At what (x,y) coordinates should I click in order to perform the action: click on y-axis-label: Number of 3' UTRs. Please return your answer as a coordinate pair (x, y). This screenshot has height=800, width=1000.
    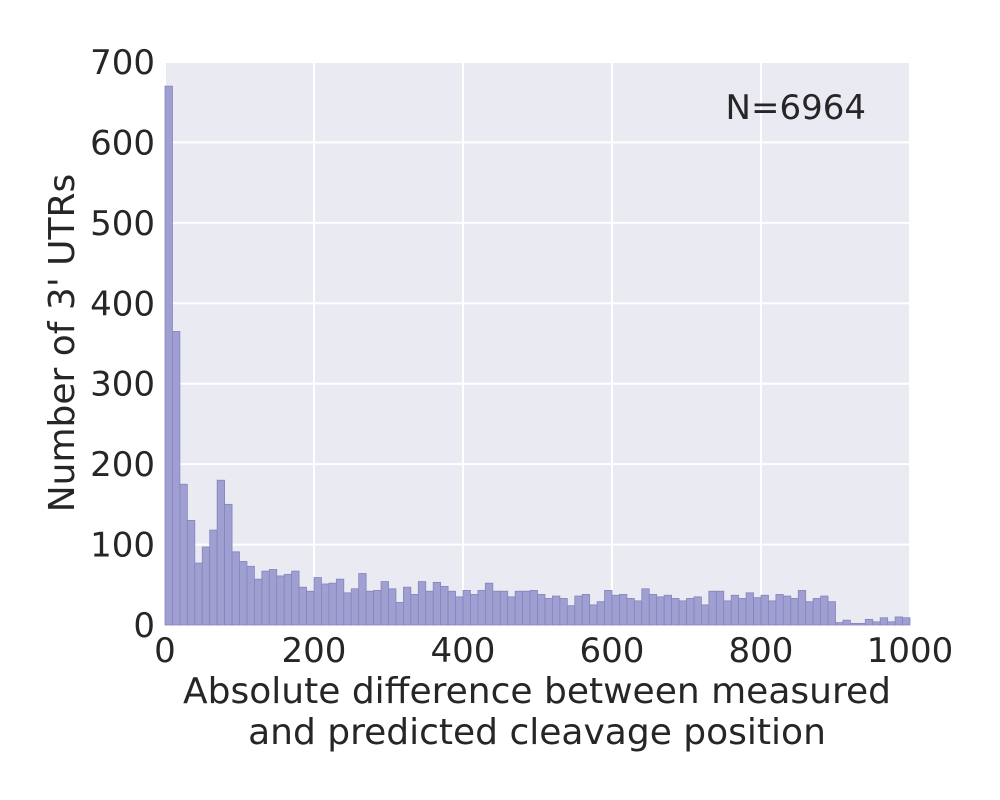
    Looking at the image, I should click on (62, 343).